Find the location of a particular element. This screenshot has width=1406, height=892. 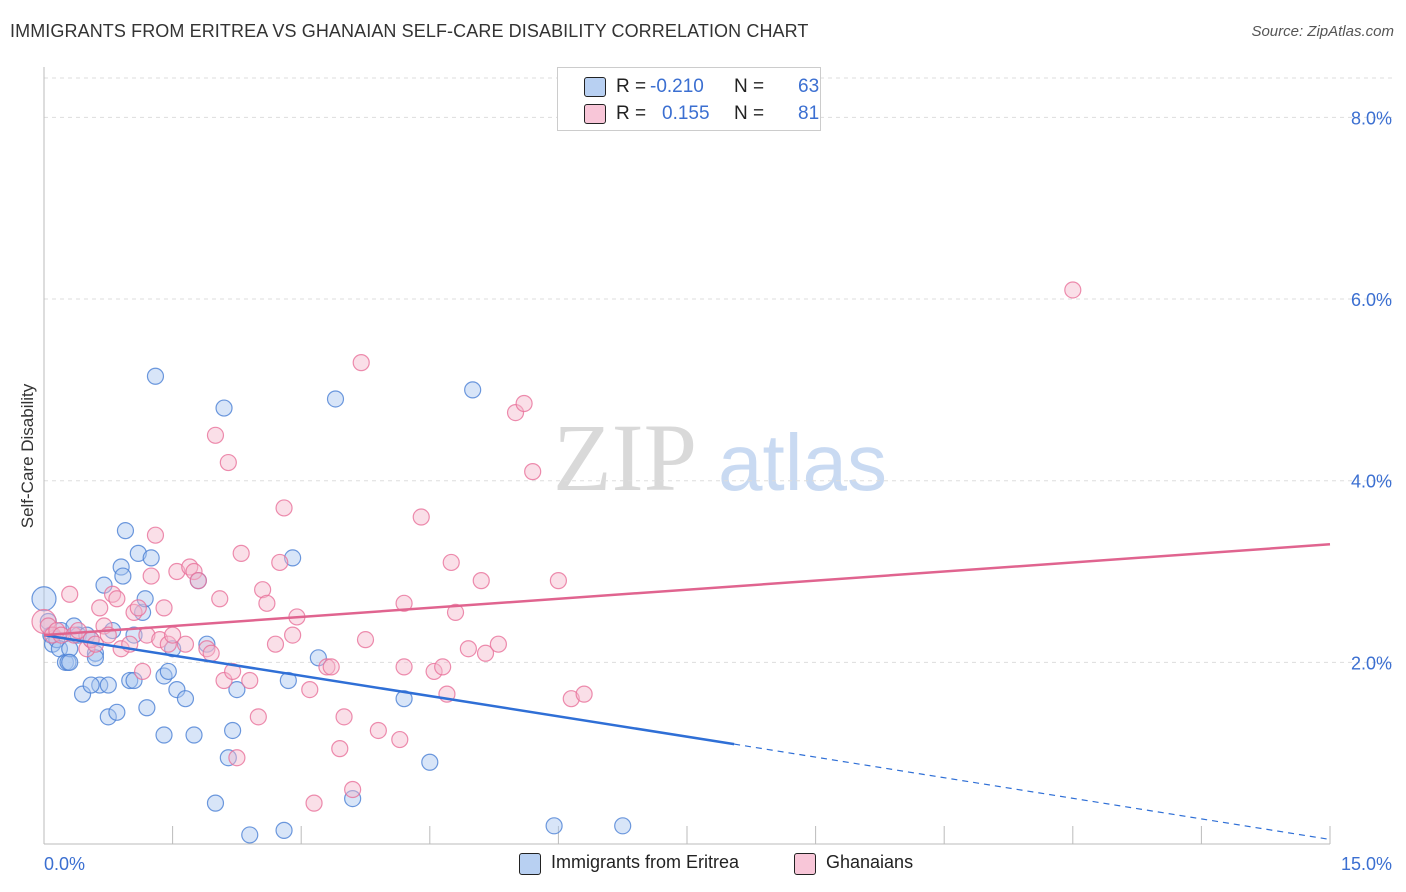

source-credit: Source: ZipAtlas.com is located at coordinates (1322, 31).